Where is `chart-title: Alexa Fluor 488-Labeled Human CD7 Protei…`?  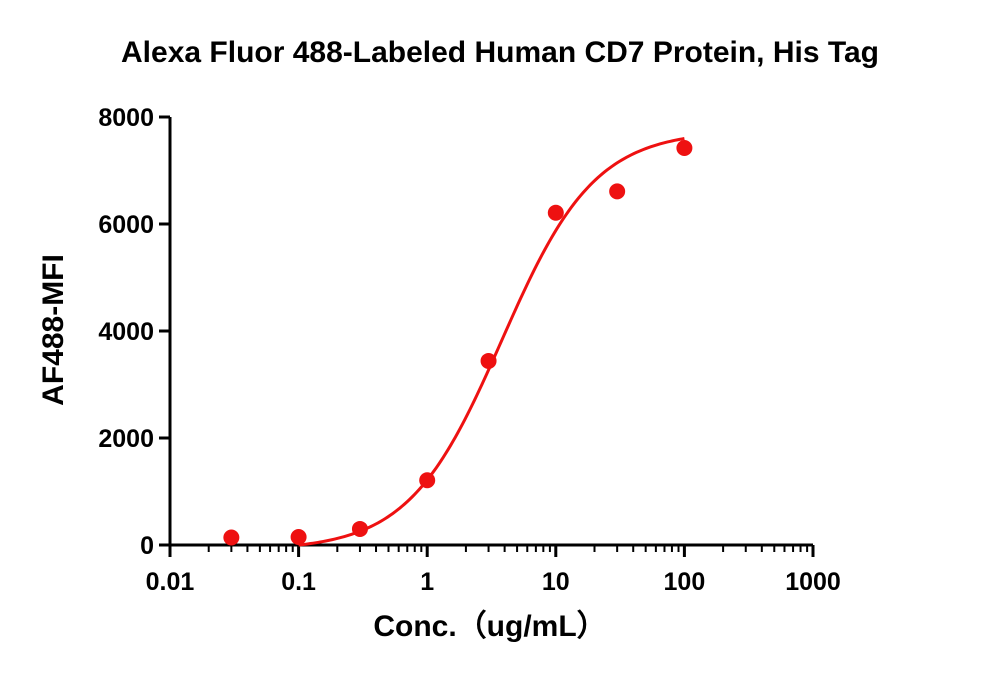 chart-title: Alexa Fluor 488-Labeled Human CD7 Protei… is located at coordinates (500, 52).